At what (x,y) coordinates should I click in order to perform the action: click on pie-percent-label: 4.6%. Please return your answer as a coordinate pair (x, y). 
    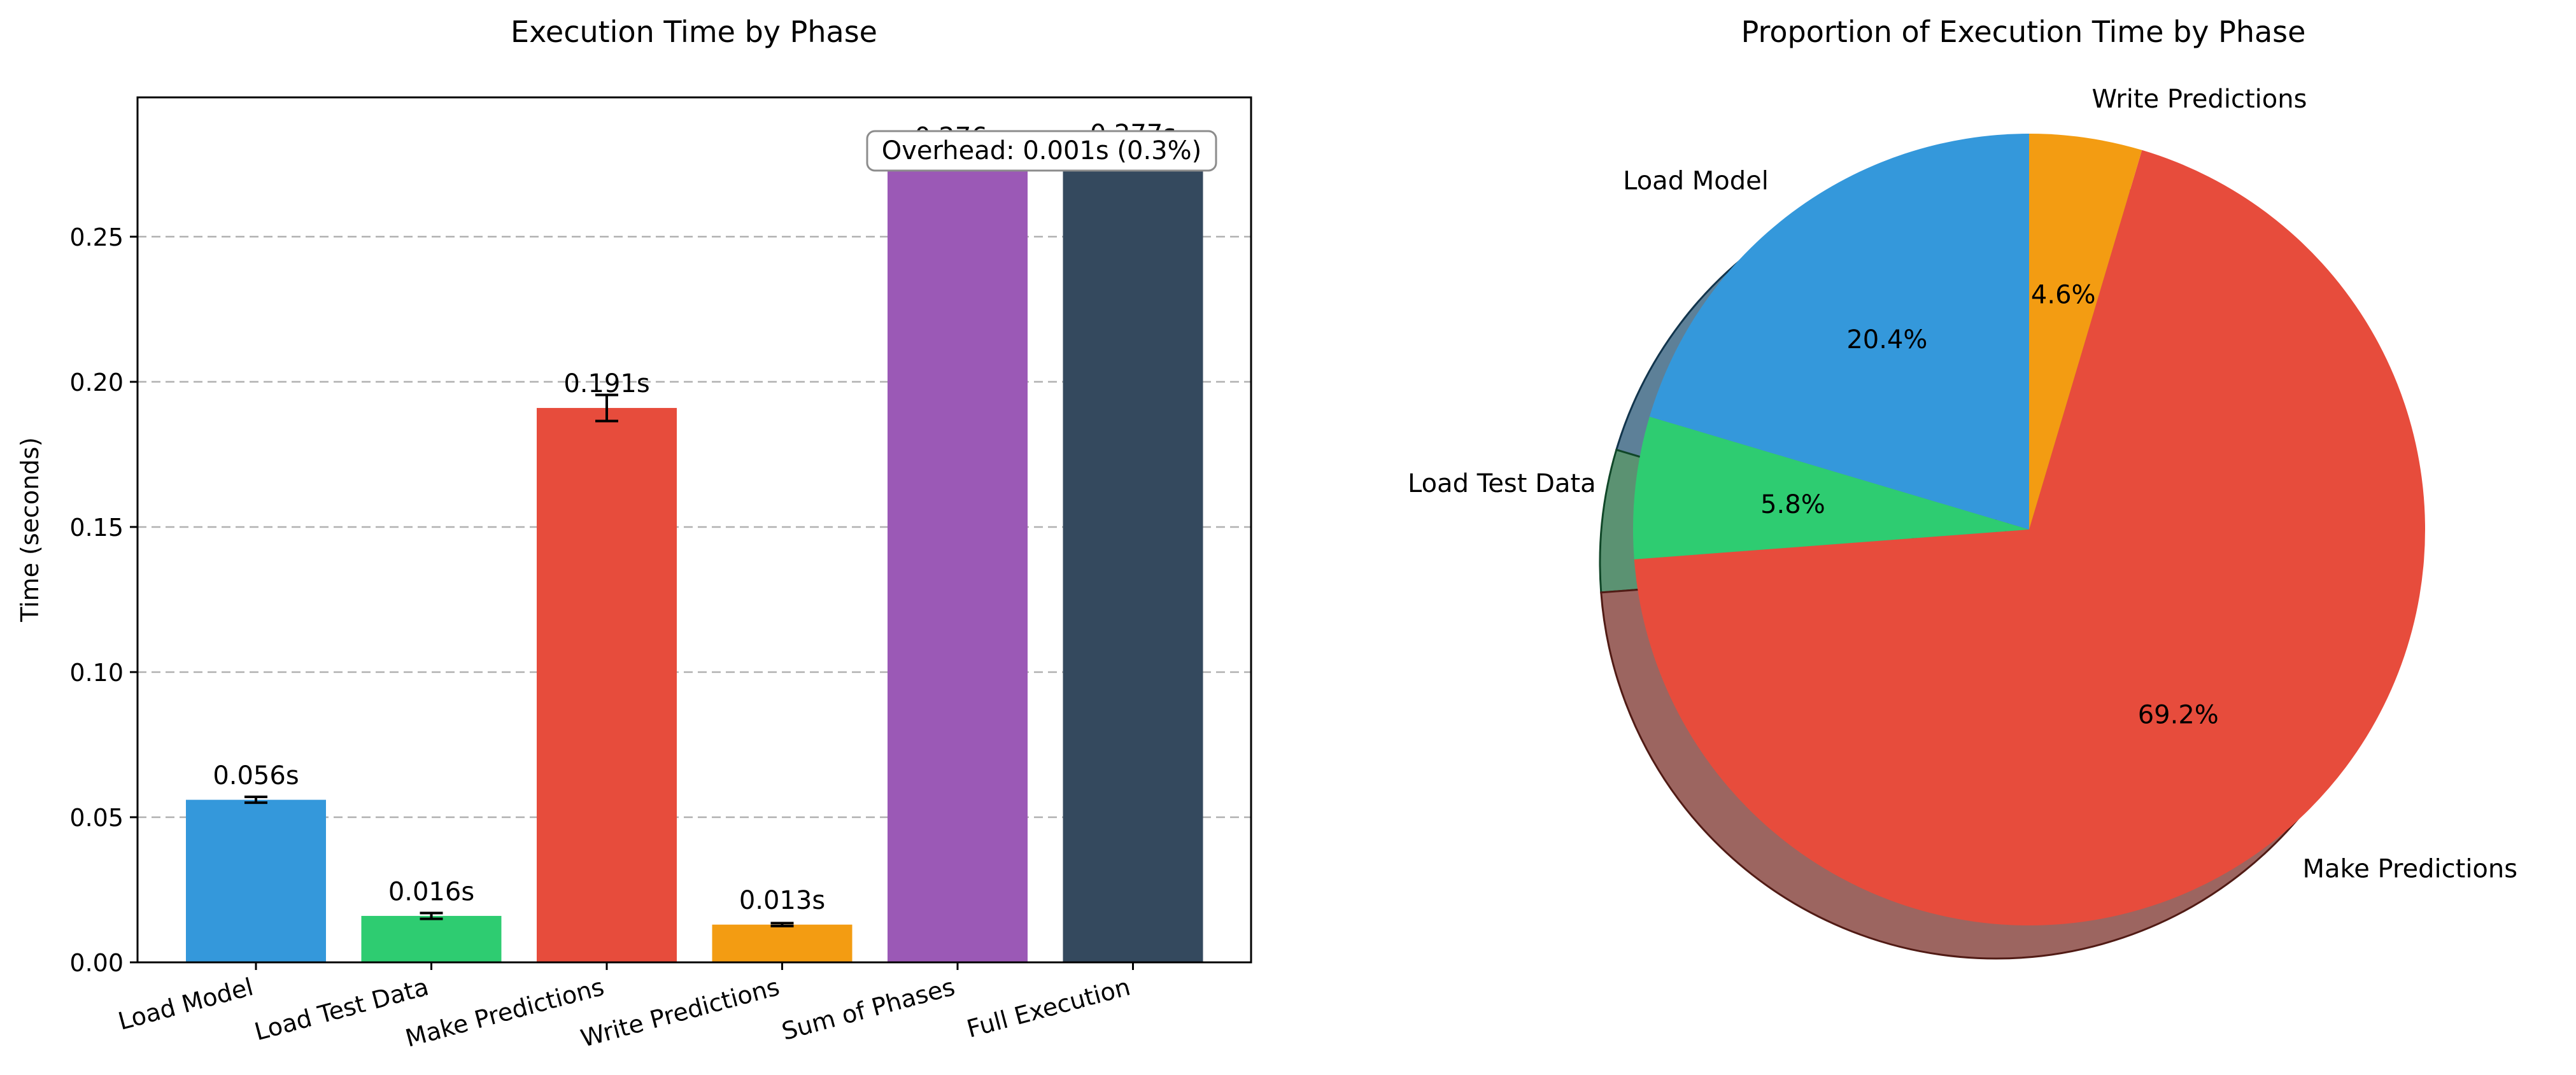
    Looking at the image, I should click on (2063, 295).